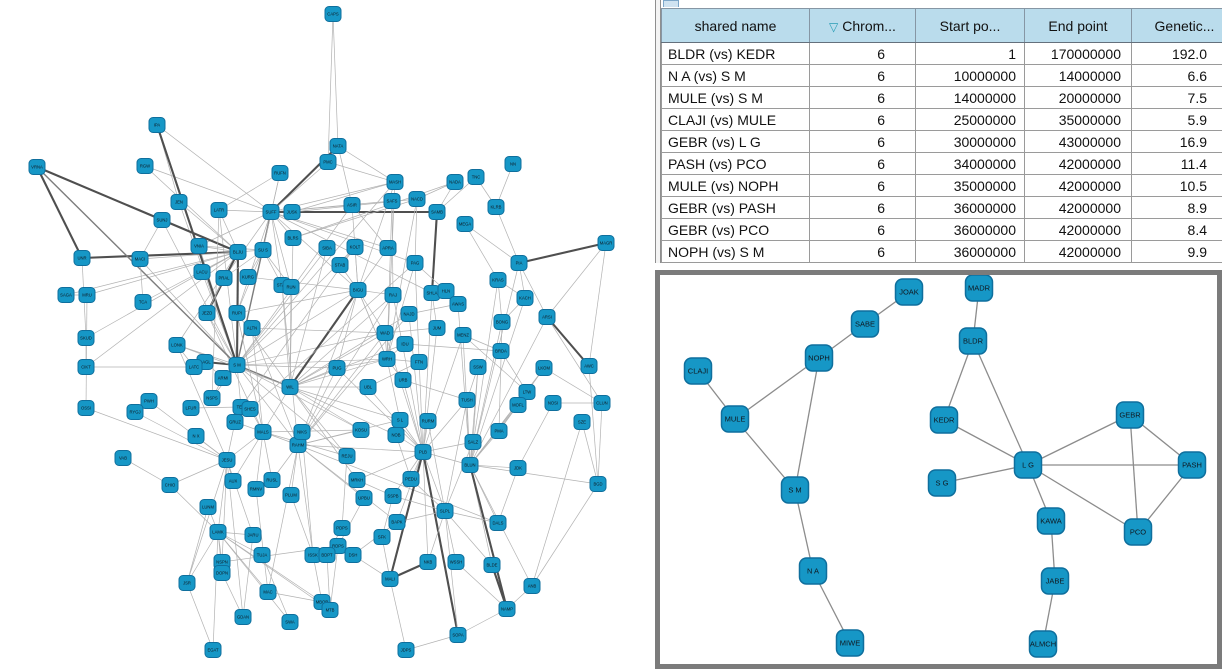  What do you see at coordinates (507, 609) in the screenshot?
I see `graph-node: NAMP` at bounding box center [507, 609].